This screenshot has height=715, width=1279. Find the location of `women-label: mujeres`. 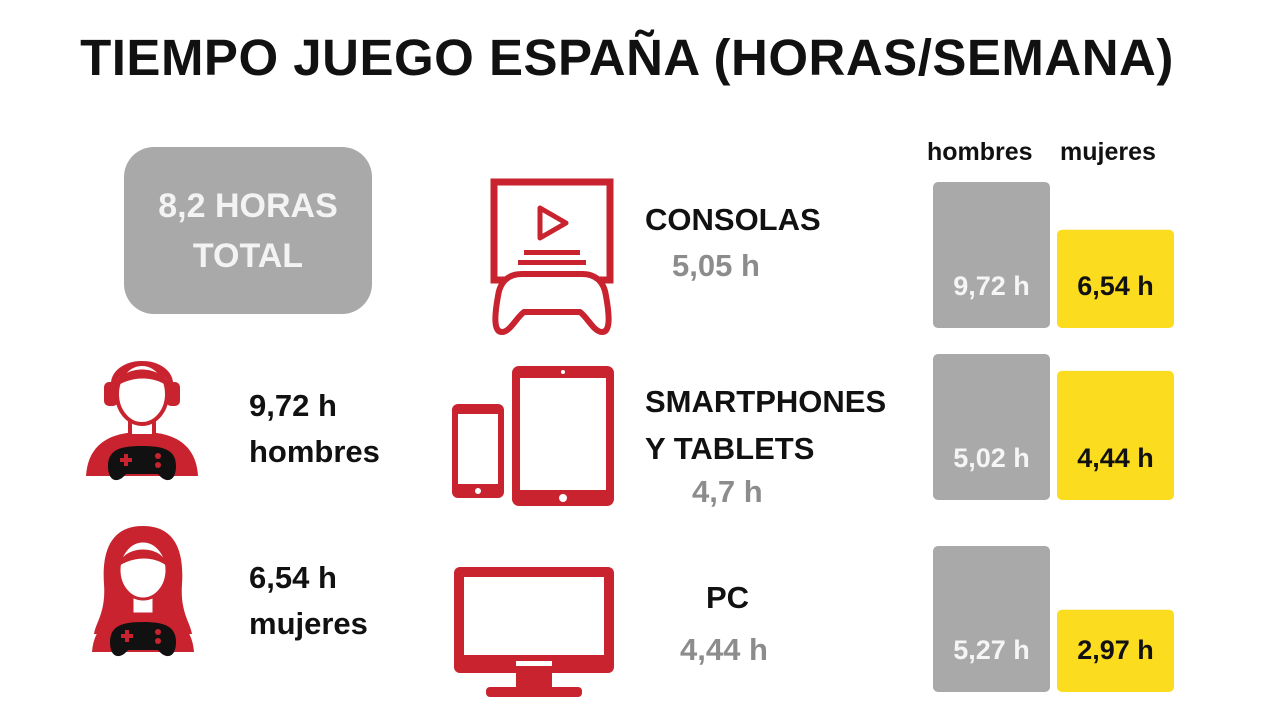

women-label: mujeres is located at coordinates (308, 623).